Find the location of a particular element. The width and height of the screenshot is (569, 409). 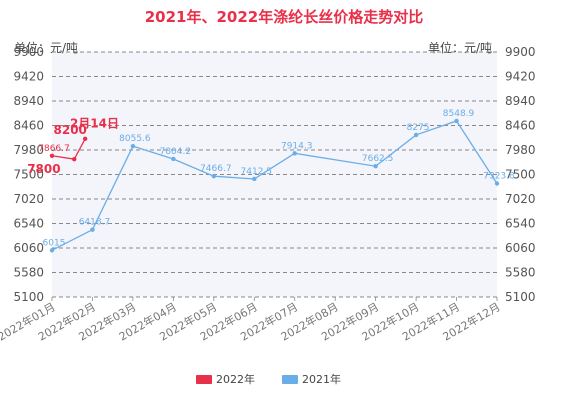

y-tick-label-left: 7020 is located at coordinates (28, 199).